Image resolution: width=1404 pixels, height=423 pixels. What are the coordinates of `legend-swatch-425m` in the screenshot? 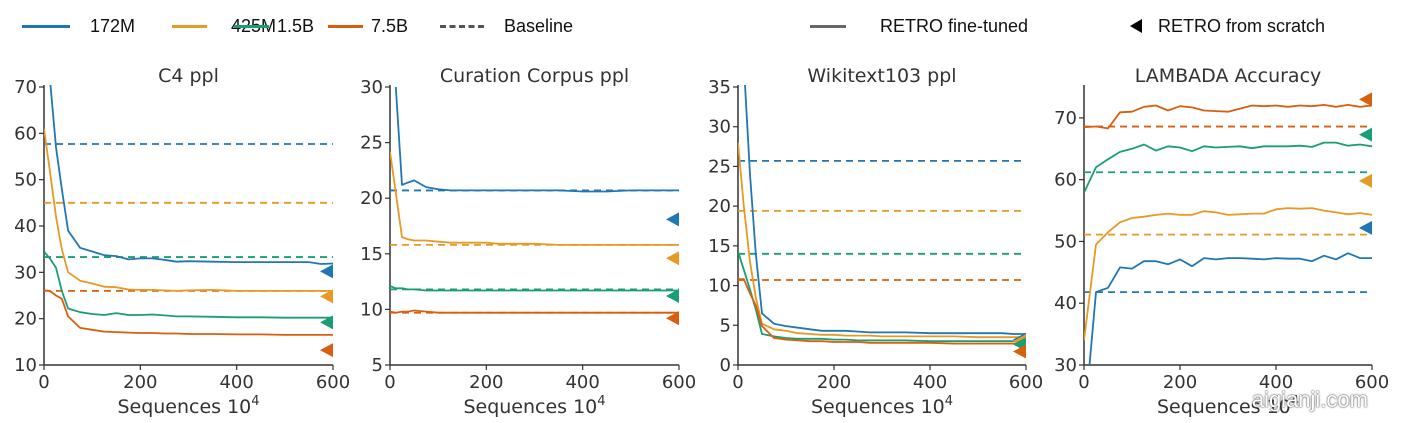 It's located at (189, 26).